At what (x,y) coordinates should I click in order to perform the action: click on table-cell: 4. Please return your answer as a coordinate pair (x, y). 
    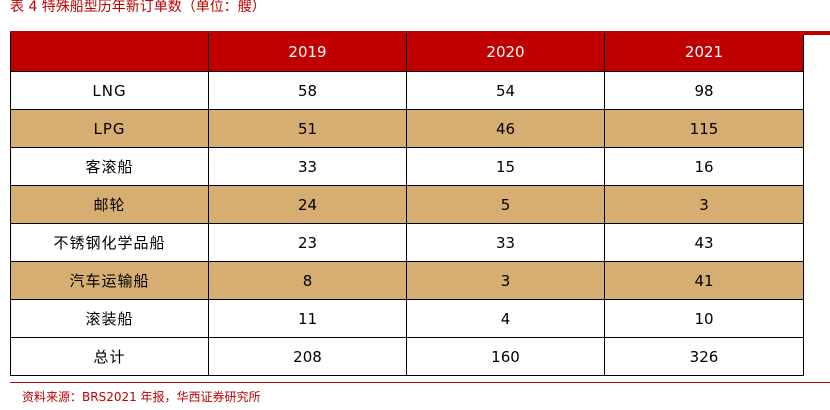
    Looking at the image, I should click on (505, 318).